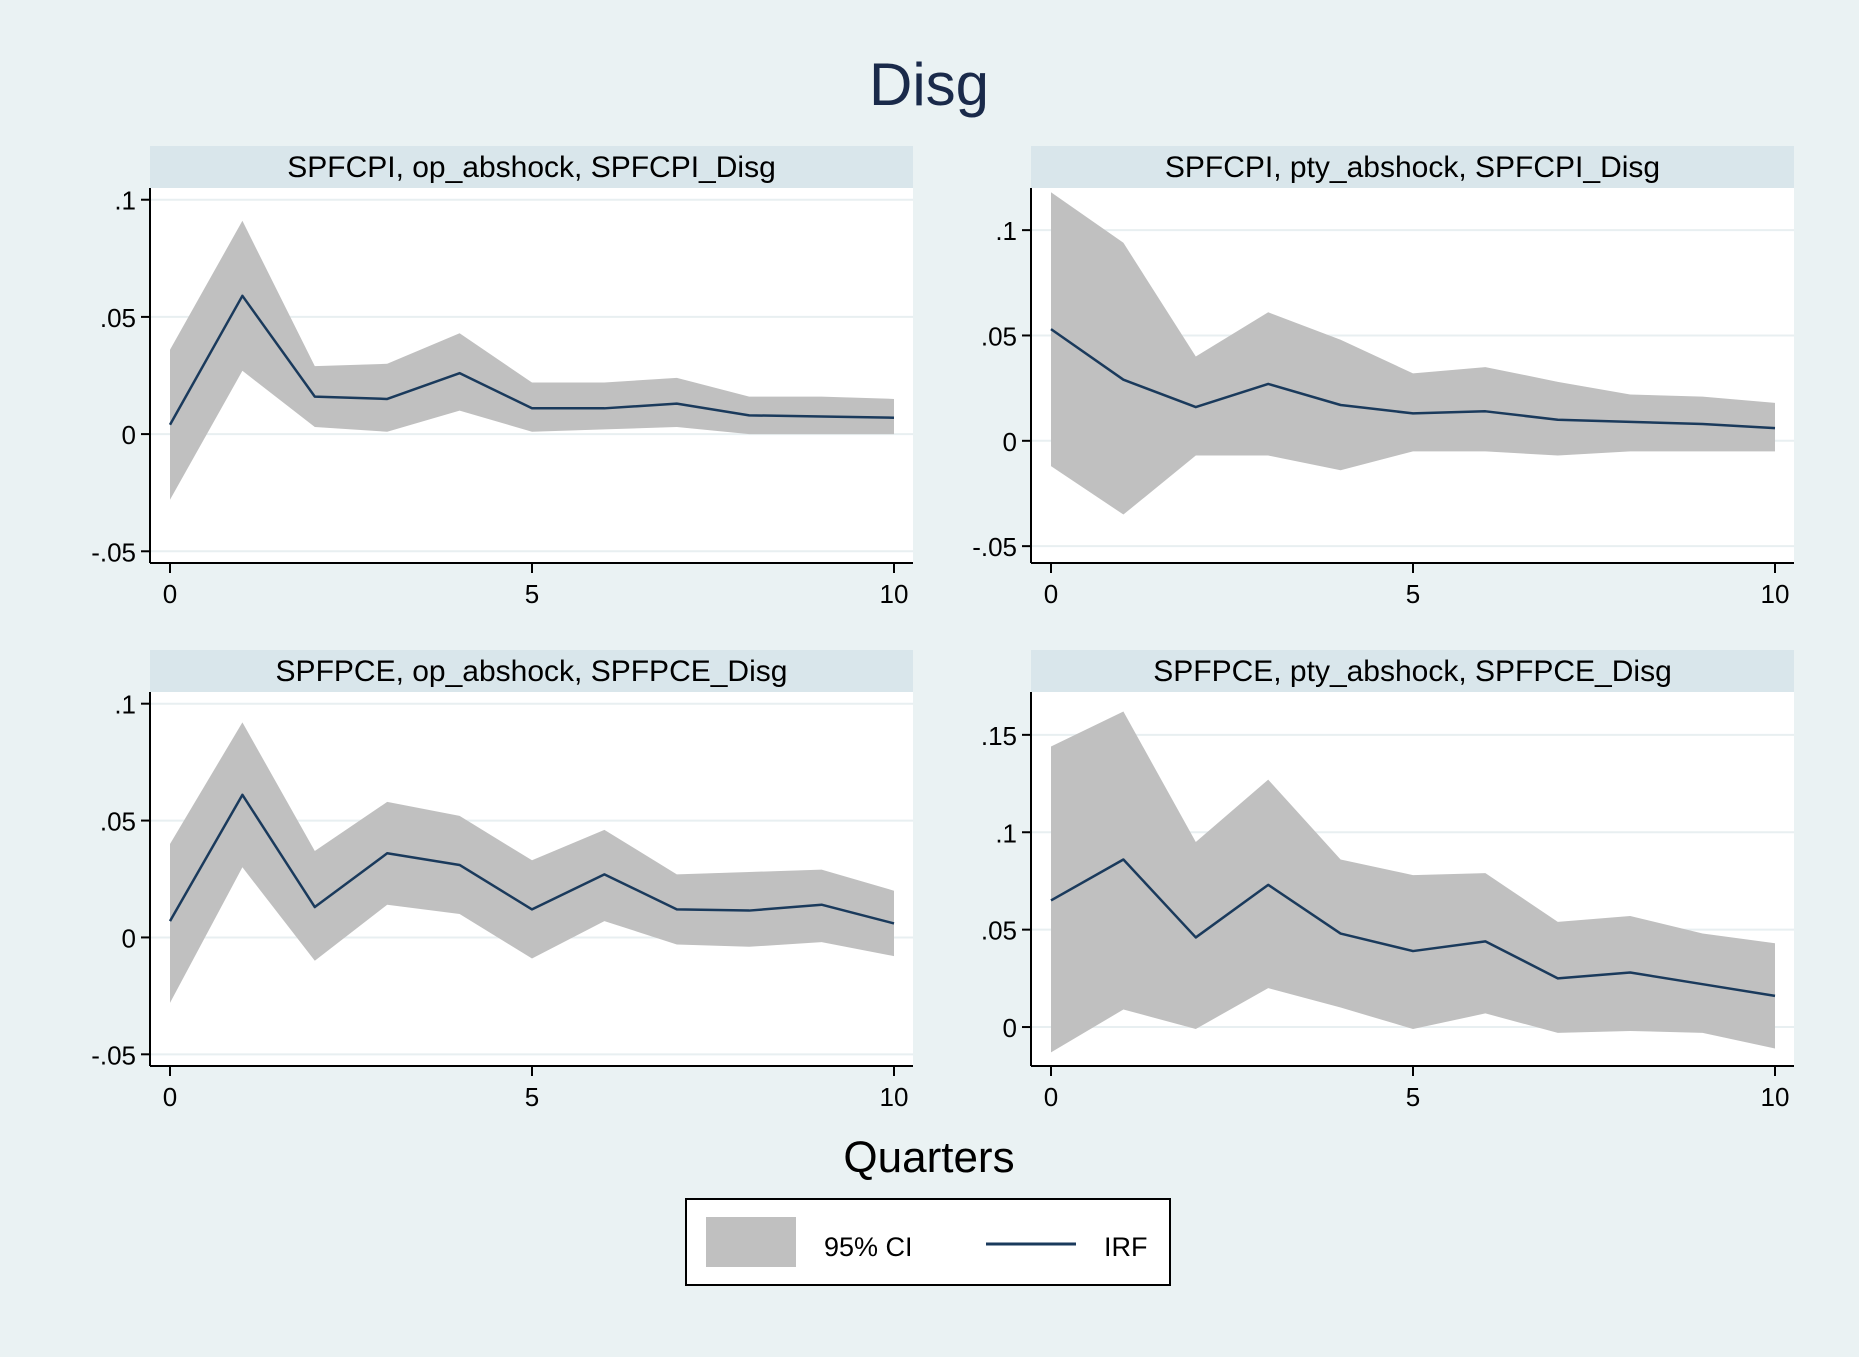 Image resolution: width=1859 pixels, height=1357 pixels. What do you see at coordinates (868, 1247) in the screenshot?
I see `legend-band-label: 95% CI` at bounding box center [868, 1247].